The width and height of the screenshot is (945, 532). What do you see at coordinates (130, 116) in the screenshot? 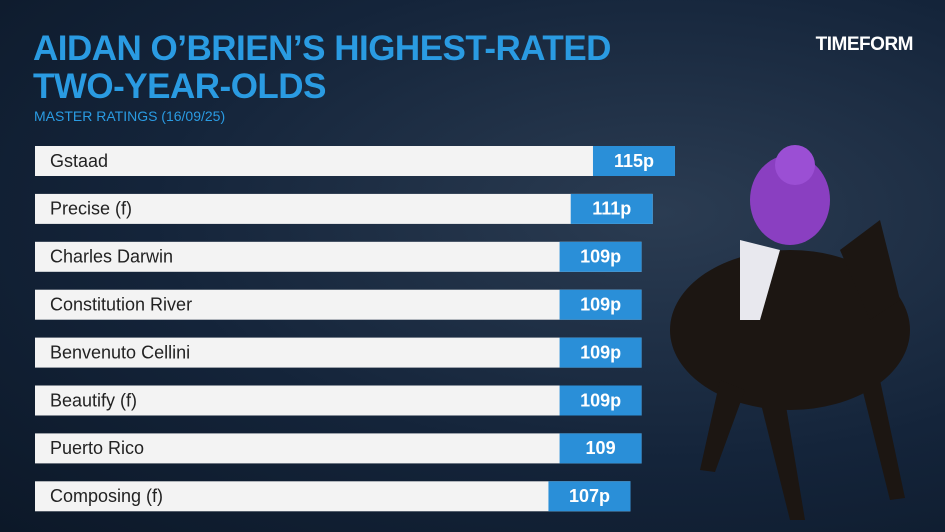
I see `chart-subtitle: MASTER RATINGS (16/09/25)` at bounding box center [130, 116].